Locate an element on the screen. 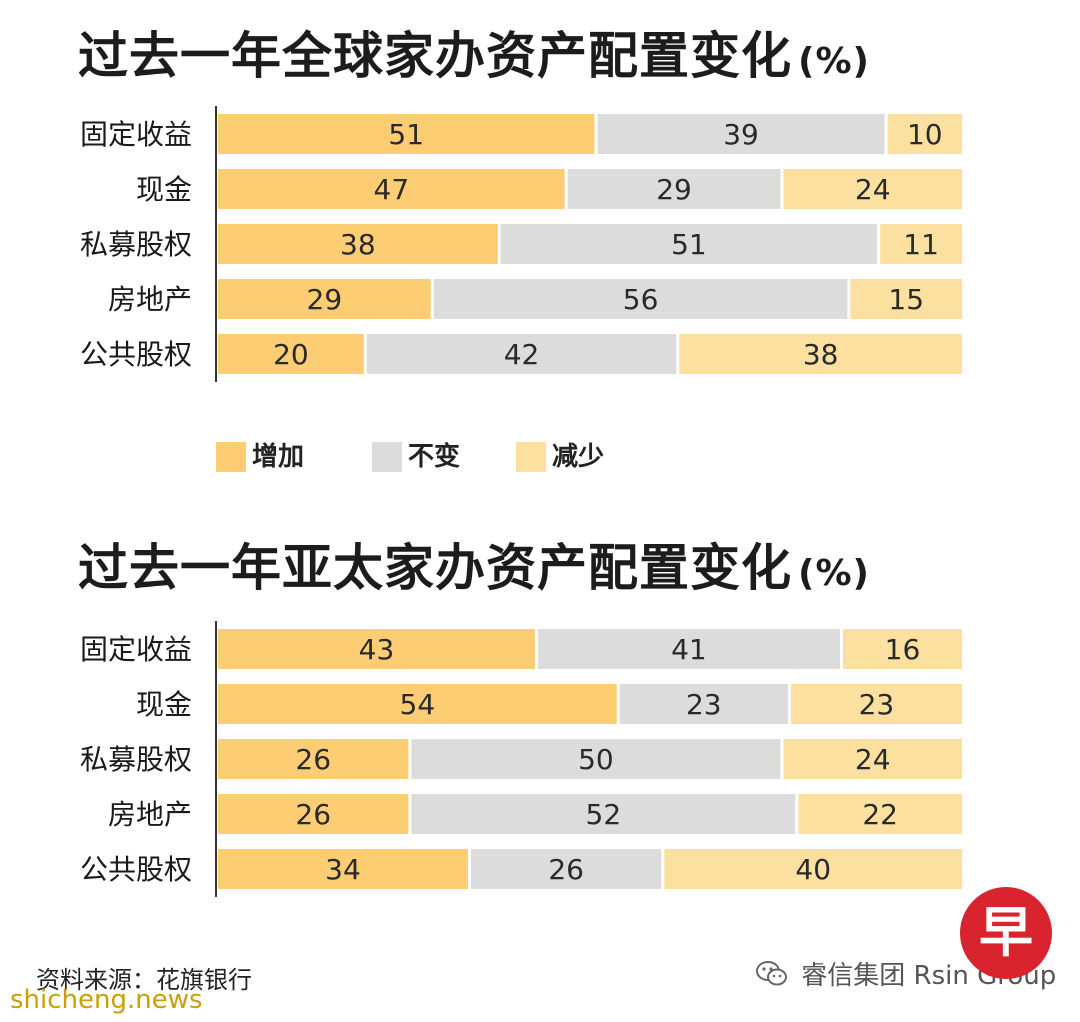 Image resolution: width=1080 pixels, height=1022 pixels. bar-value-label: 52 is located at coordinates (604, 814).